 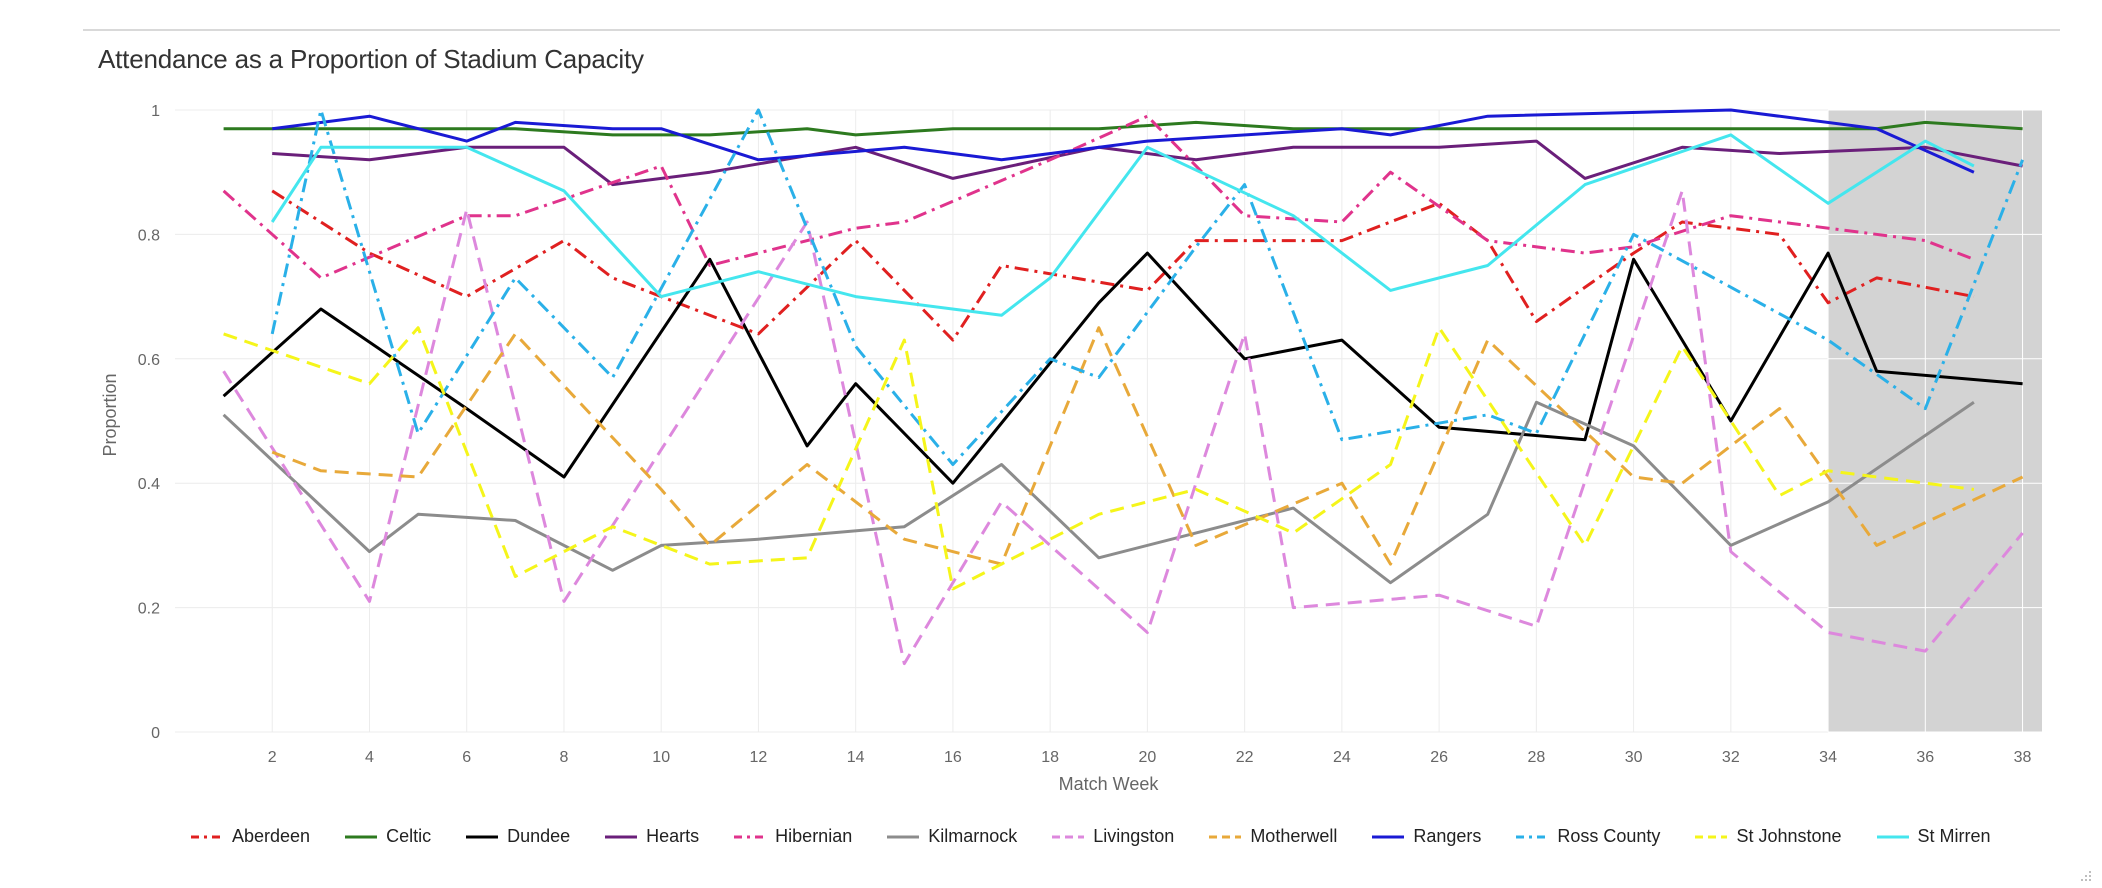 What do you see at coordinates (149, 360) in the screenshot?
I see `y-tick-label: 0.6` at bounding box center [149, 360].